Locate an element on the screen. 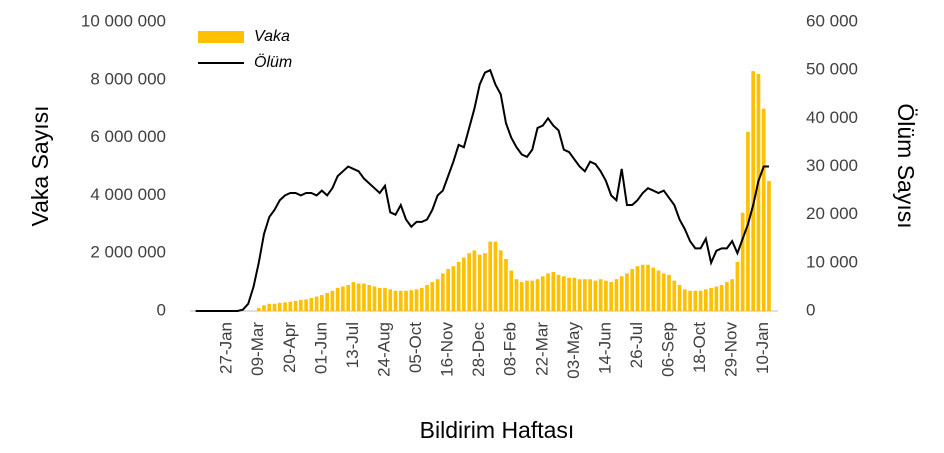  y2-tick-label: 50 000 is located at coordinates (832, 69).